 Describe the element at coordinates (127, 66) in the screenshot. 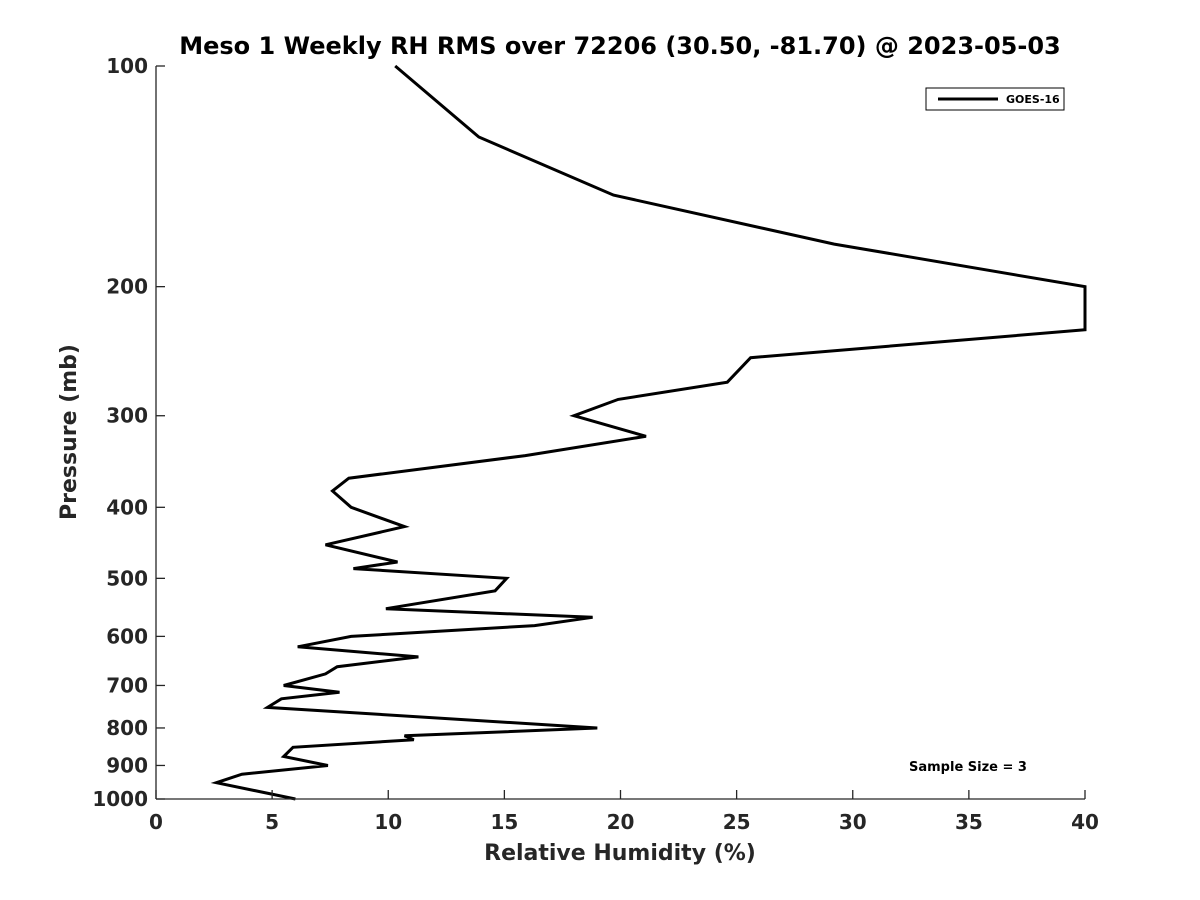

I see `y-tick-label: 100` at that location.